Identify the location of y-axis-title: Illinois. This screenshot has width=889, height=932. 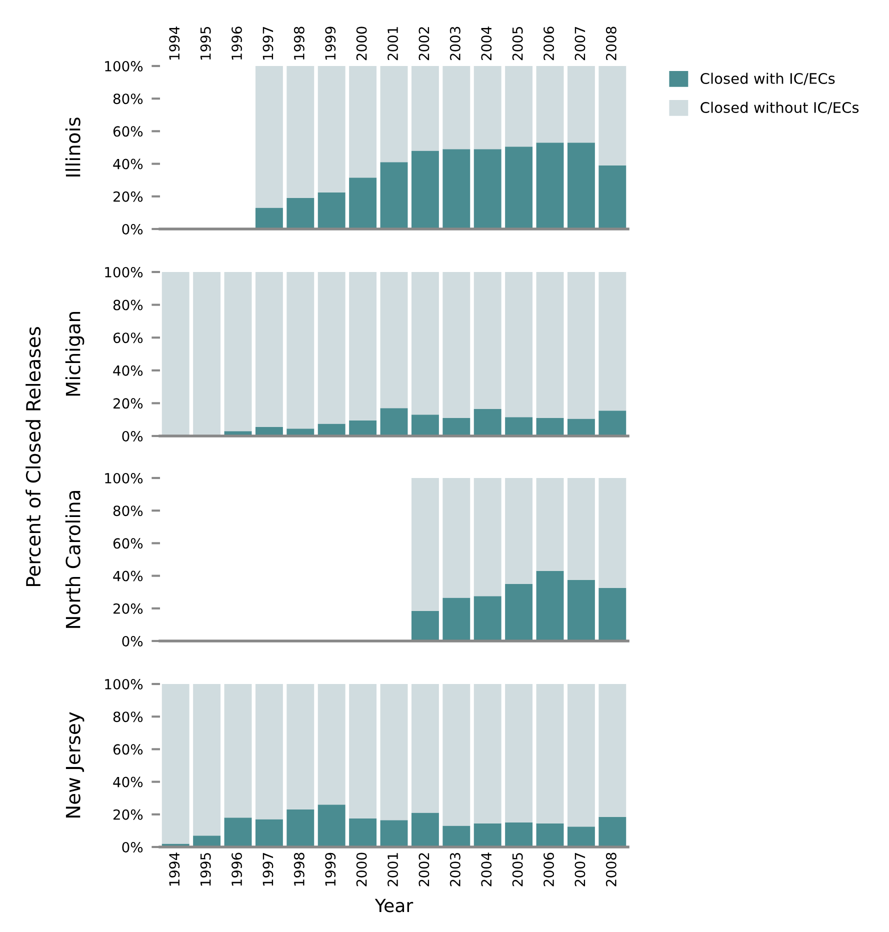
(72, 147).